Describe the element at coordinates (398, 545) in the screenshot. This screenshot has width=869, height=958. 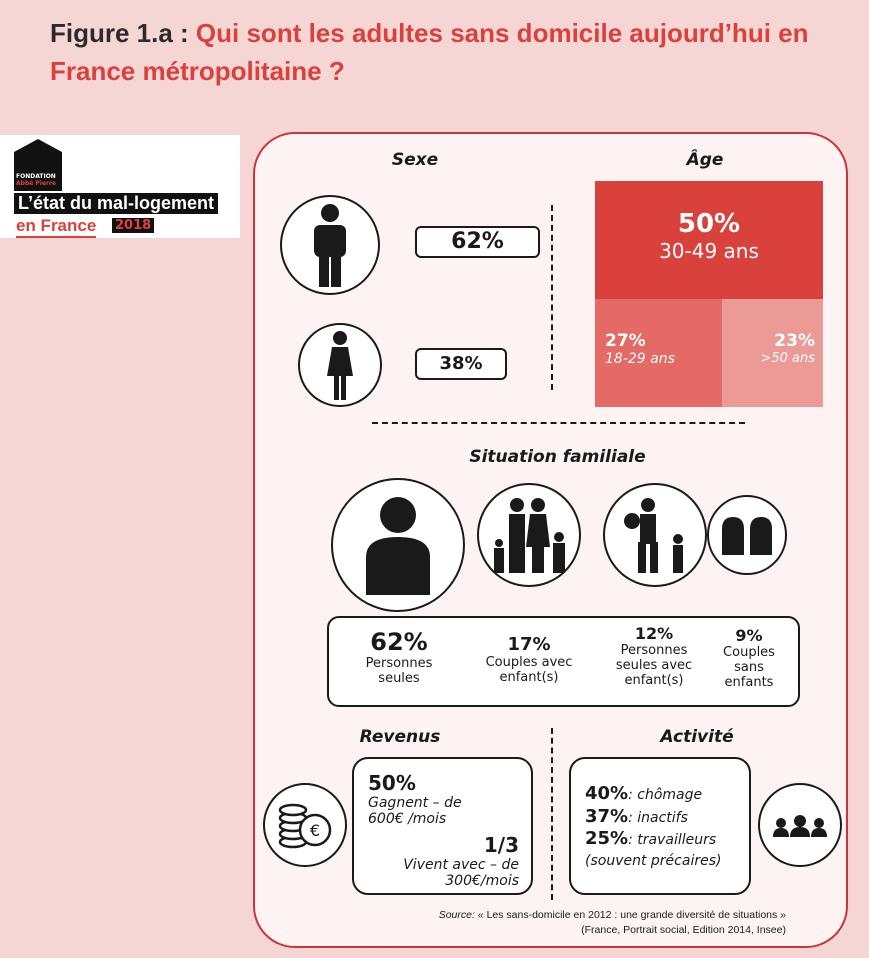
I see `single-person-icon` at that location.